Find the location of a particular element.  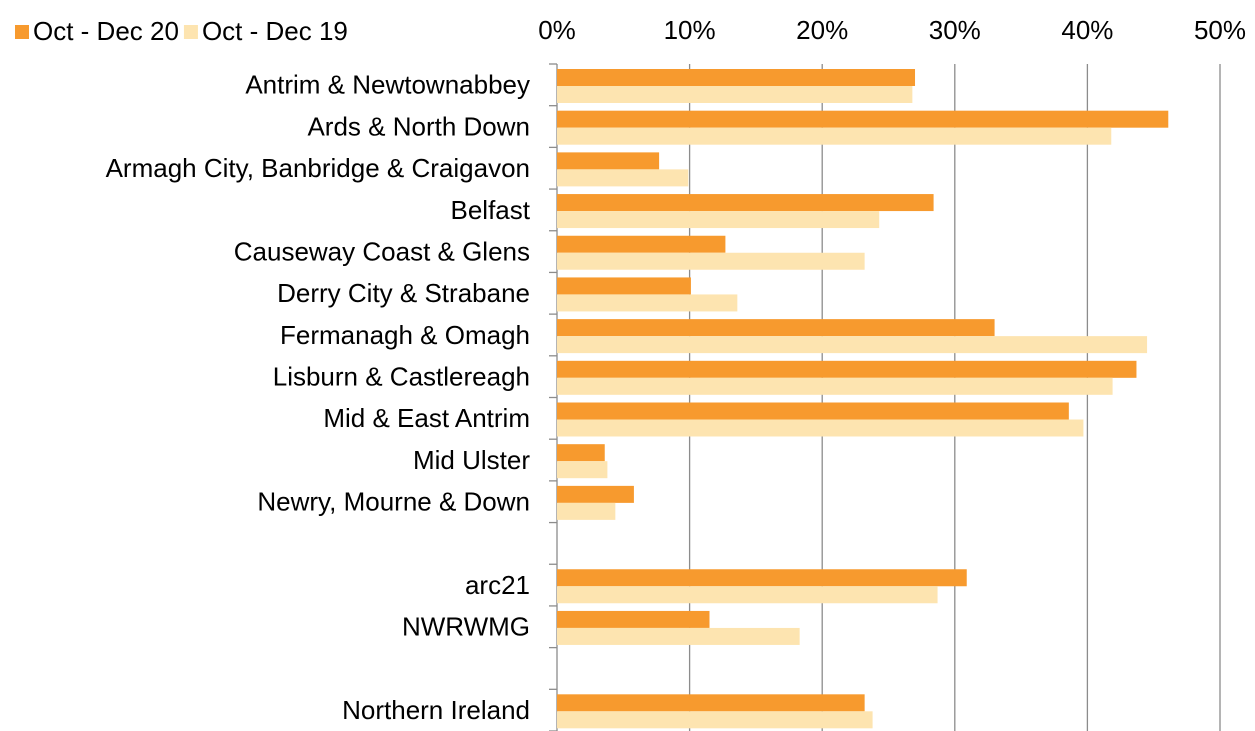

y-tick-label: Belfast is located at coordinates (491, 210).